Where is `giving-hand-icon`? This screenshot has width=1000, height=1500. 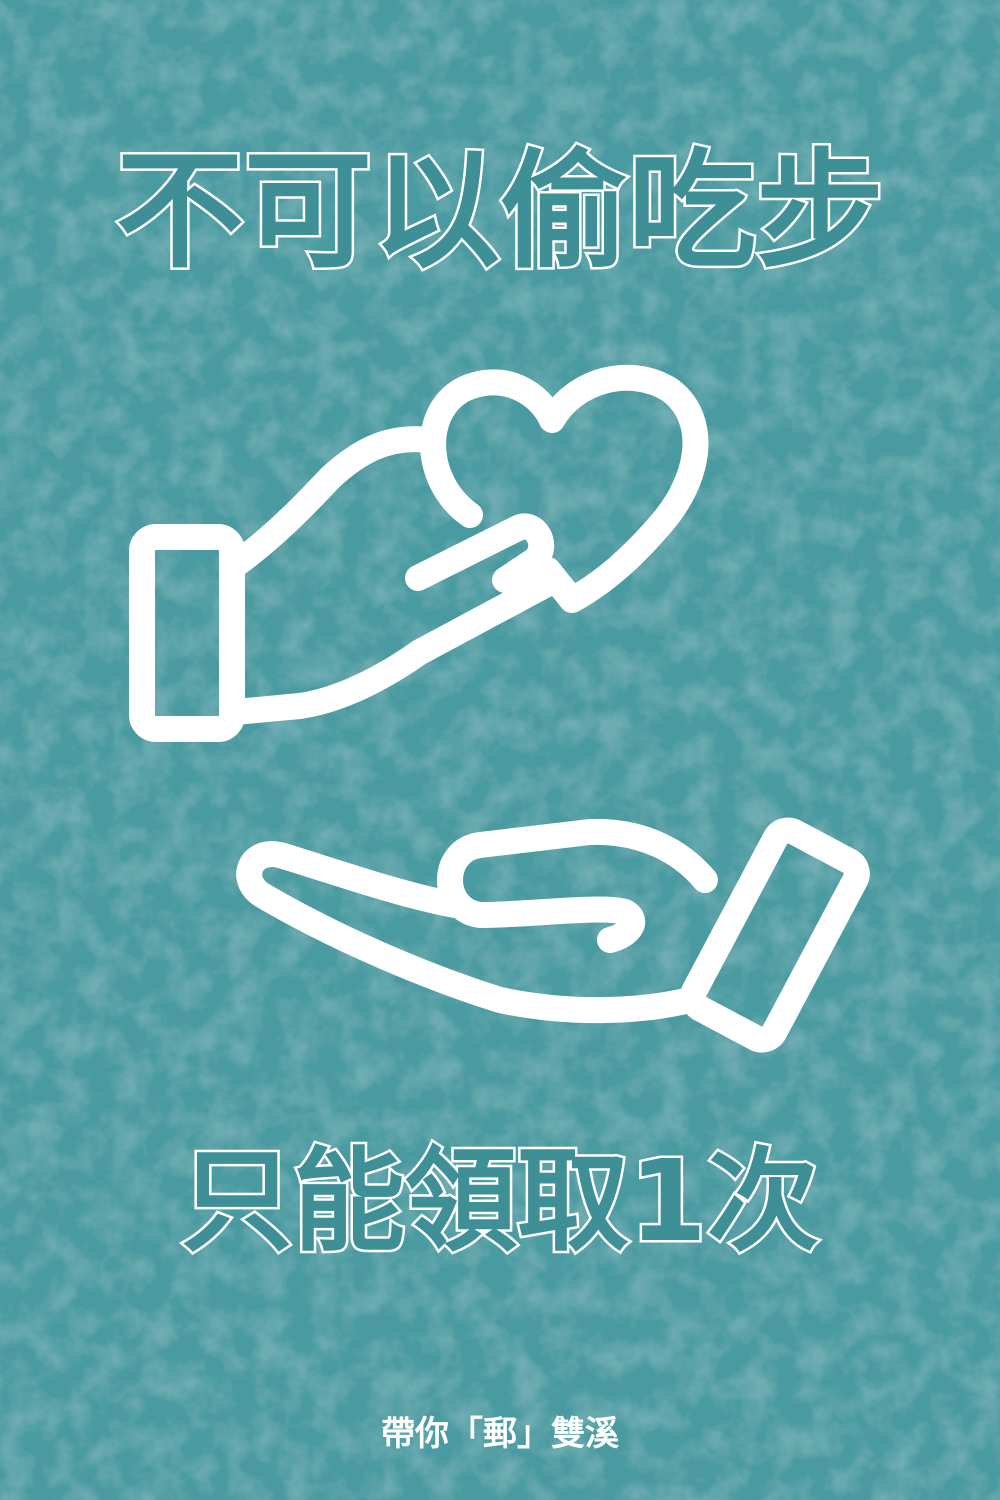
giving-hand-icon is located at coordinates (419, 553).